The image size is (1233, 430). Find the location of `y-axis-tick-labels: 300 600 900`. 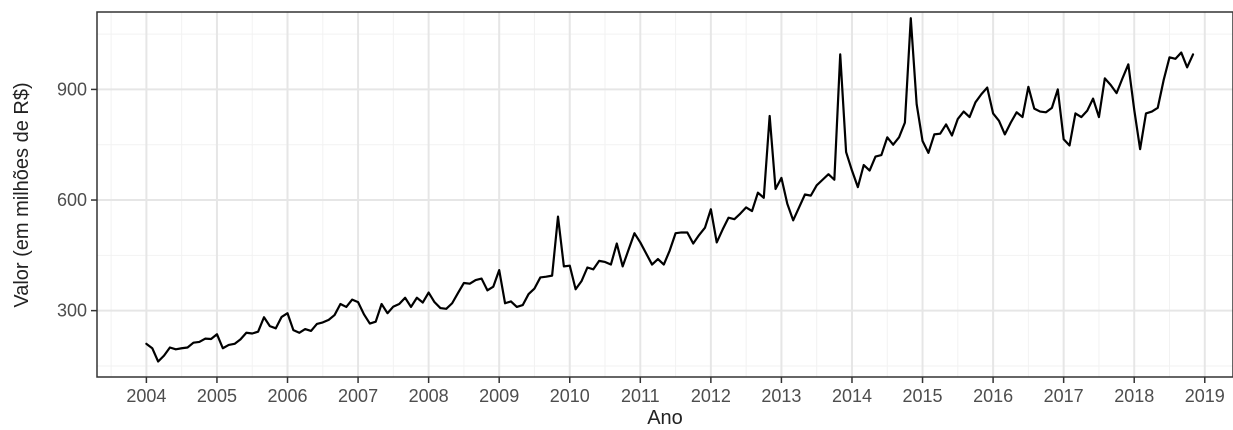

y-axis-tick-labels: 300 600 900 is located at coordinates (72, 199).